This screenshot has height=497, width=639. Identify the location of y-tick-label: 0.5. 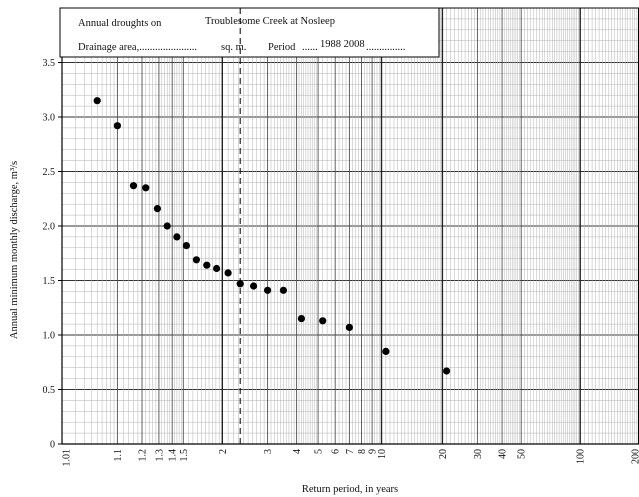
(49, 390).